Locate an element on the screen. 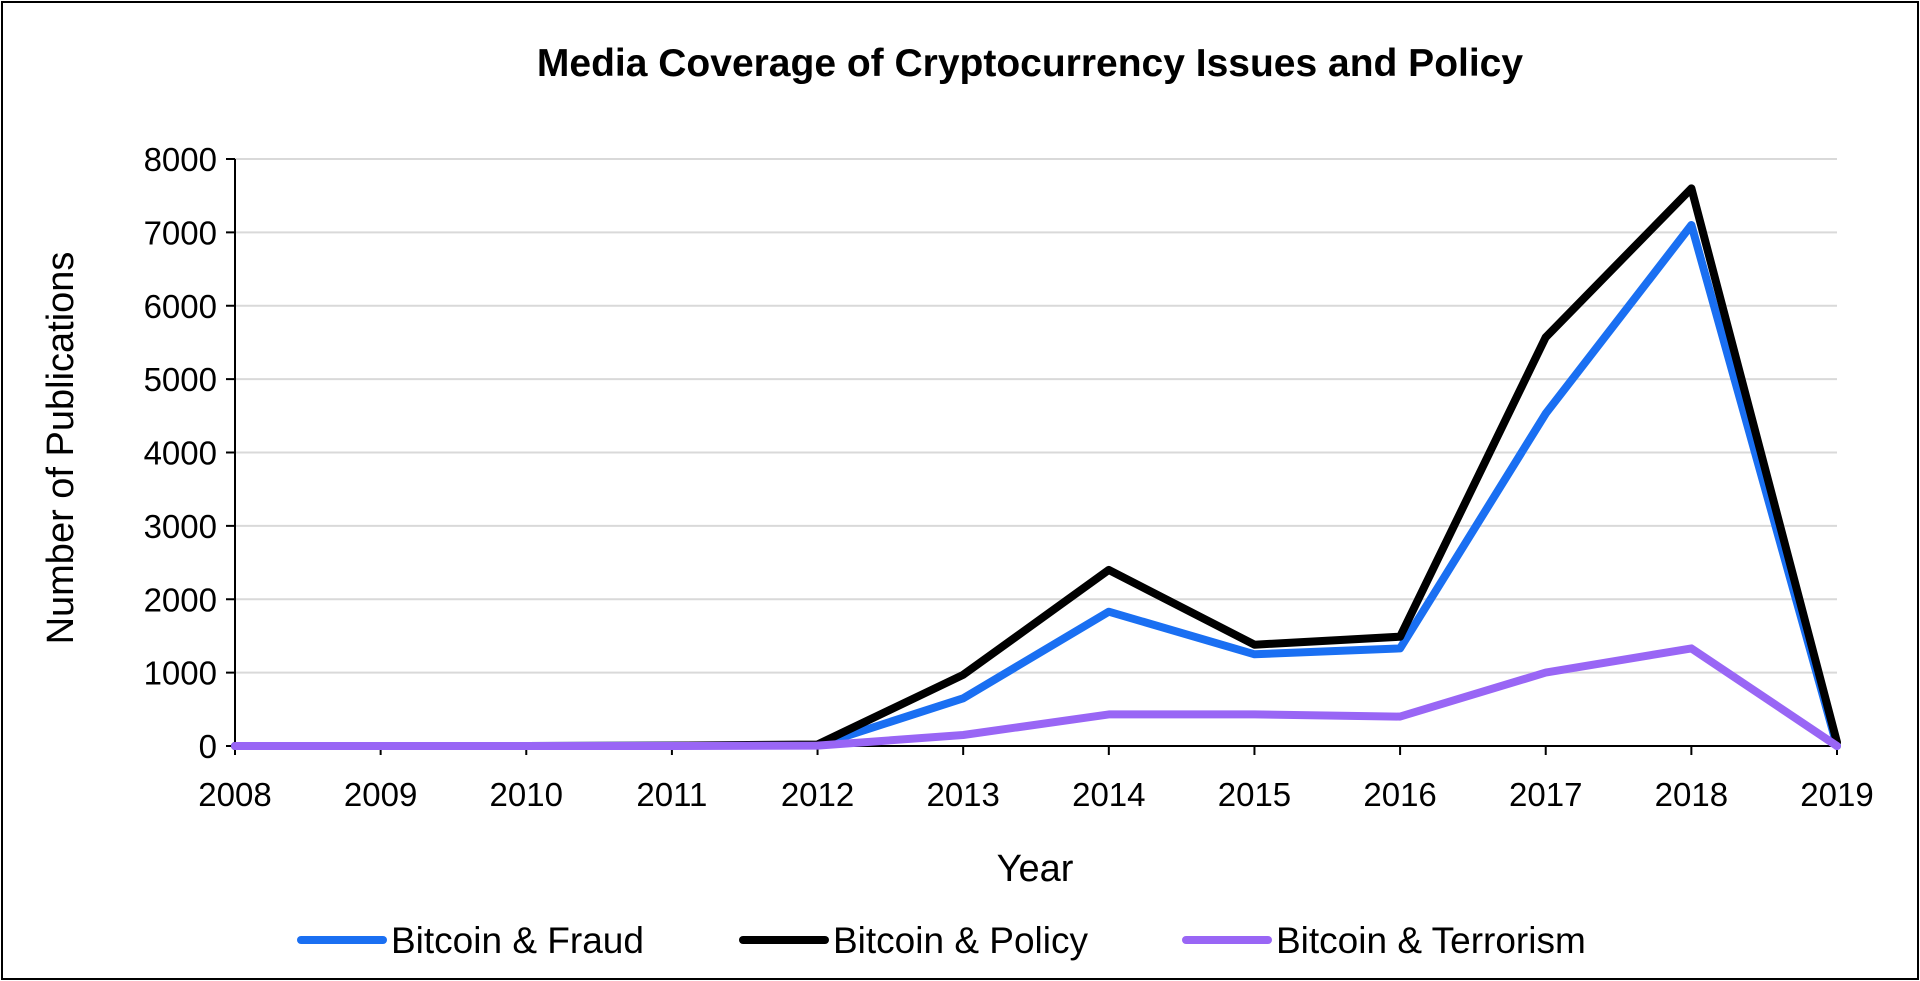 This screenshot has height=981, width=1920. x-tick-label: 2011 is located at coordinates (671, 794).